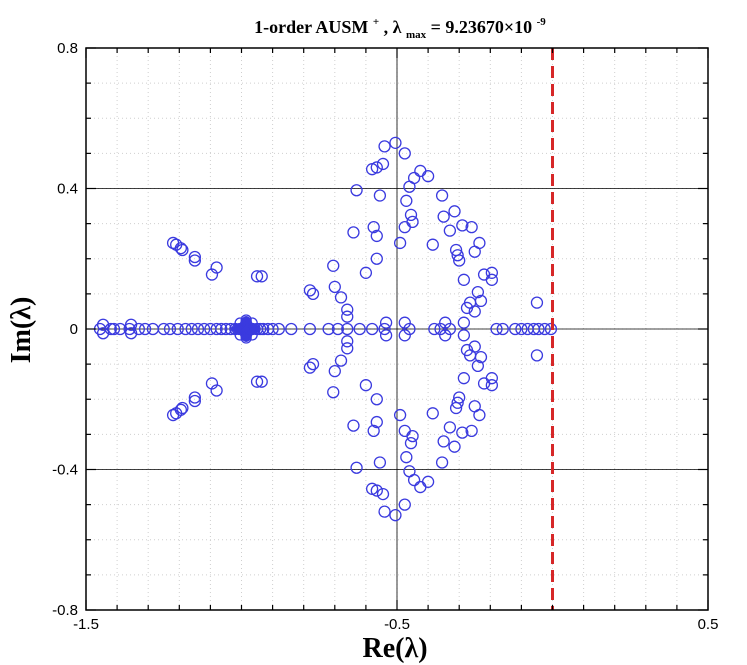  I want to click on x-tick-label: -0.5, so click(397, 624).